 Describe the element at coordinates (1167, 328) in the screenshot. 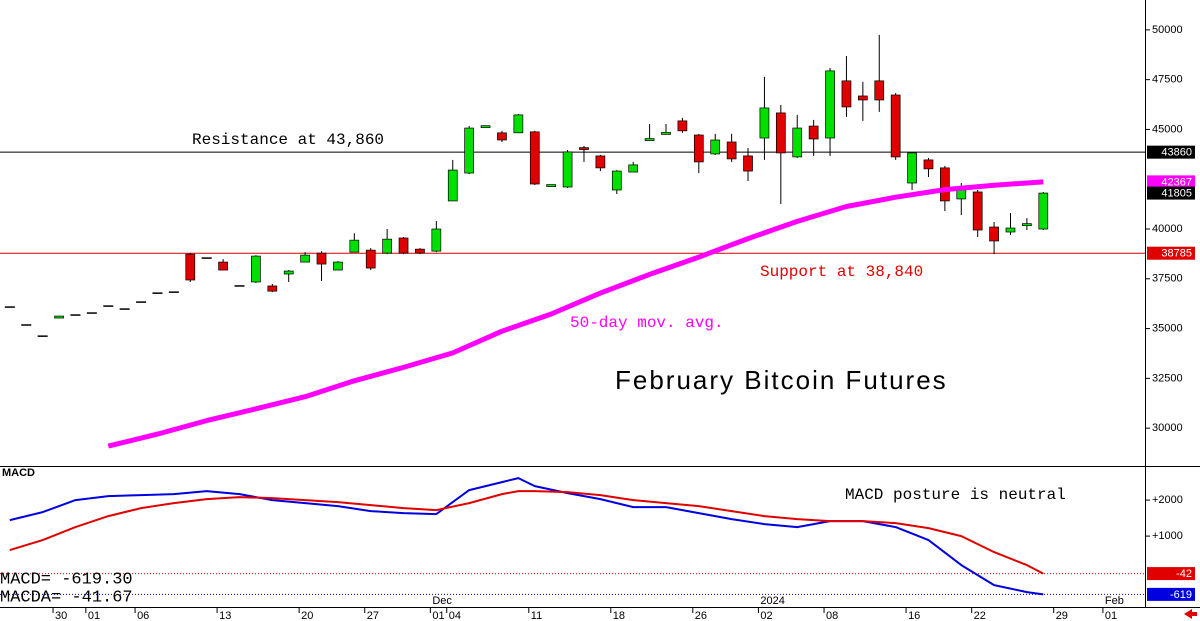

I see `y-tick-label: 35000` at that location.